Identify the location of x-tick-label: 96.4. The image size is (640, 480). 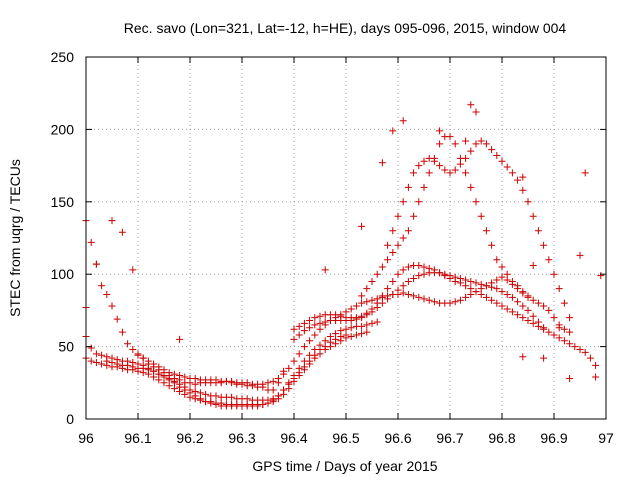
(293, 438).